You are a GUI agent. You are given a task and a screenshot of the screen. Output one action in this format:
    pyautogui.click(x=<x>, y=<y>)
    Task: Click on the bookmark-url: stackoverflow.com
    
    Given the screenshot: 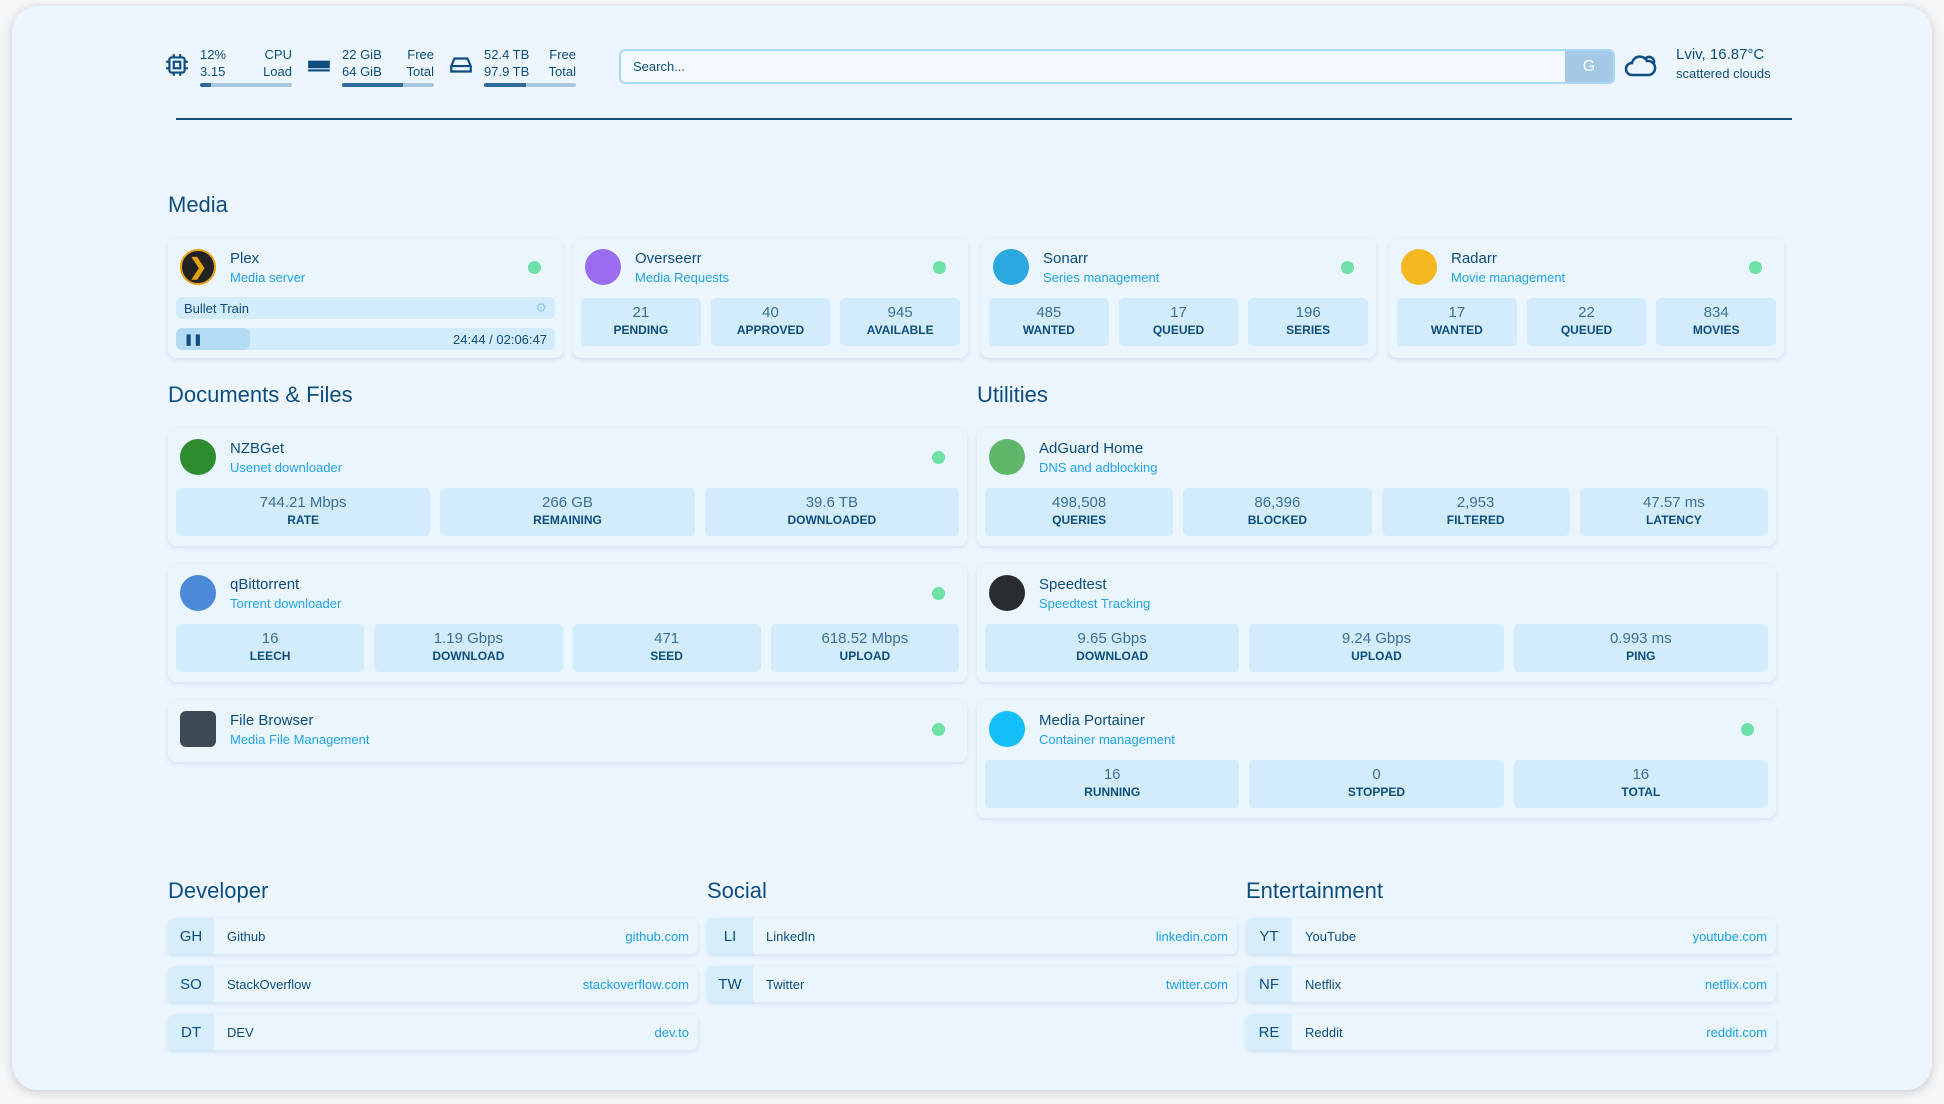 What is the action you would take?
    pyautogui.click(x=635, y=984)
    